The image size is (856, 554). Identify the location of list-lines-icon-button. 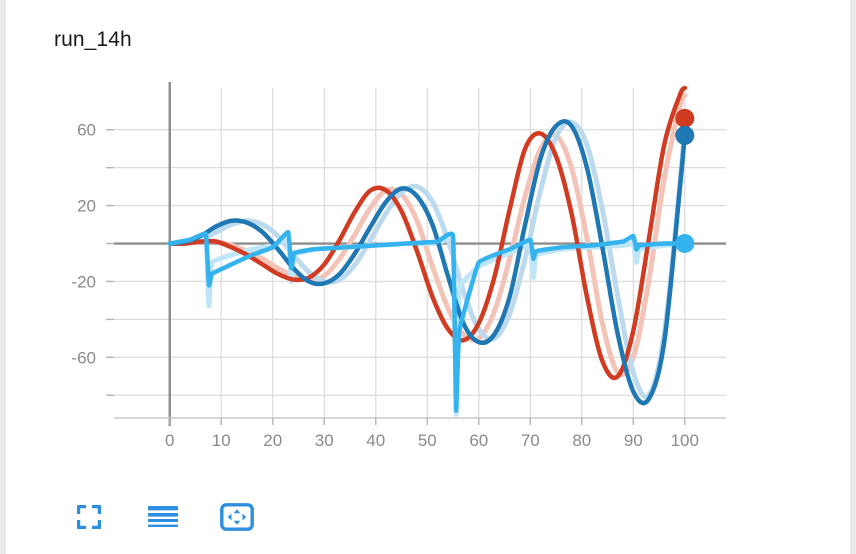
(163, 517).